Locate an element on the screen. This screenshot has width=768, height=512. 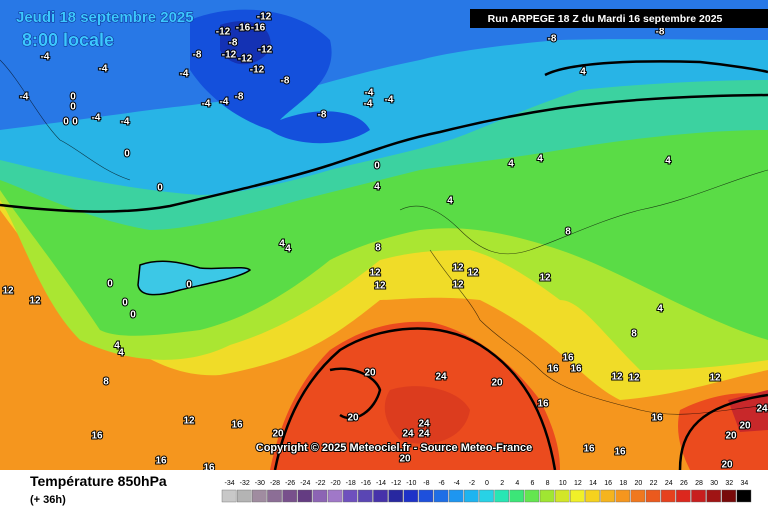
run-banner is located at coordinates (619, 18).